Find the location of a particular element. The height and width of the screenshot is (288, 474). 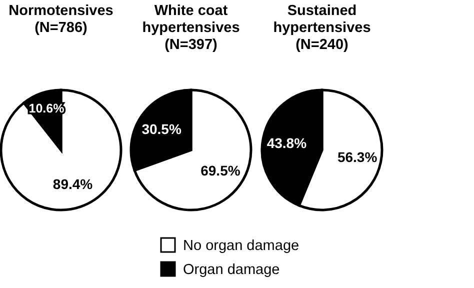

data-label: 89.4% is located at coordinates (73, 184).